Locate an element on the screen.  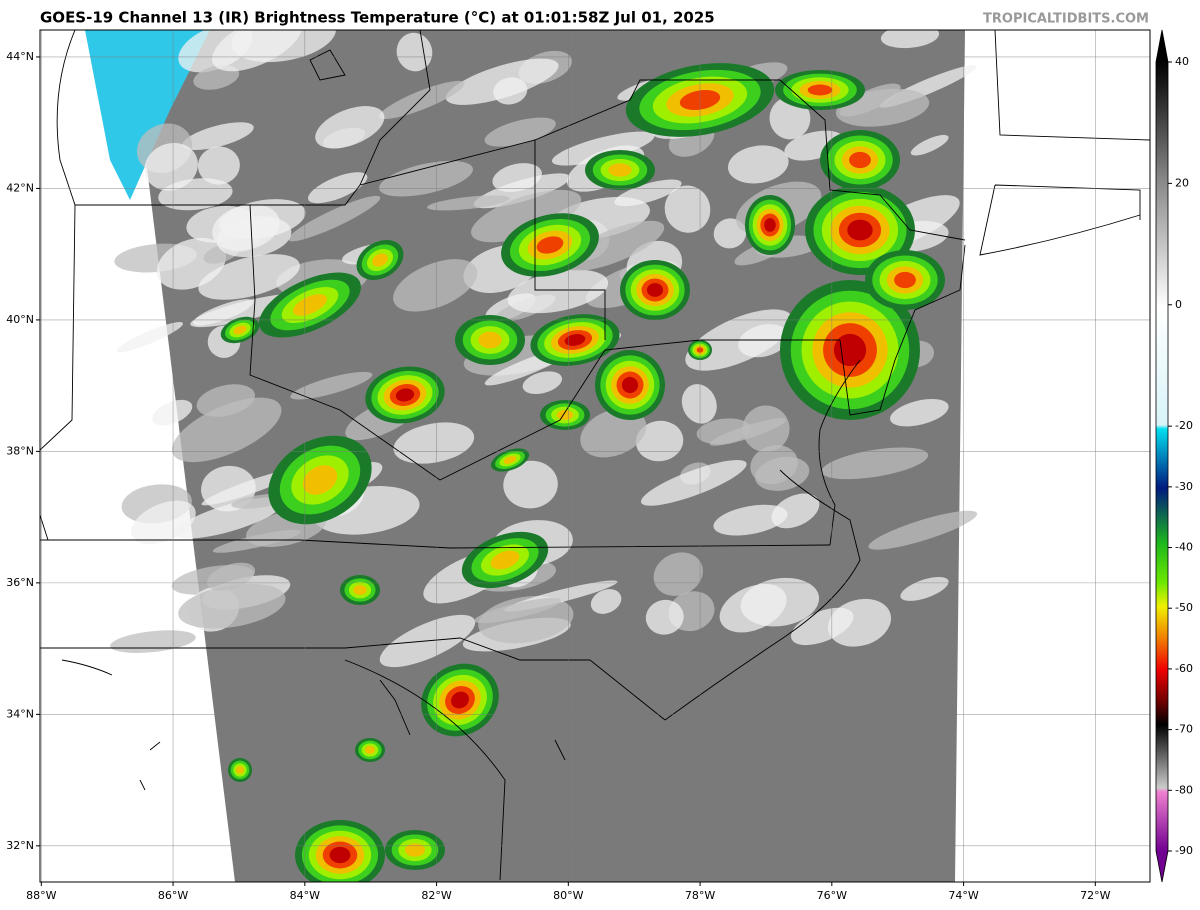
colorbar-label: 0 is located at coordinates (1178, 304).